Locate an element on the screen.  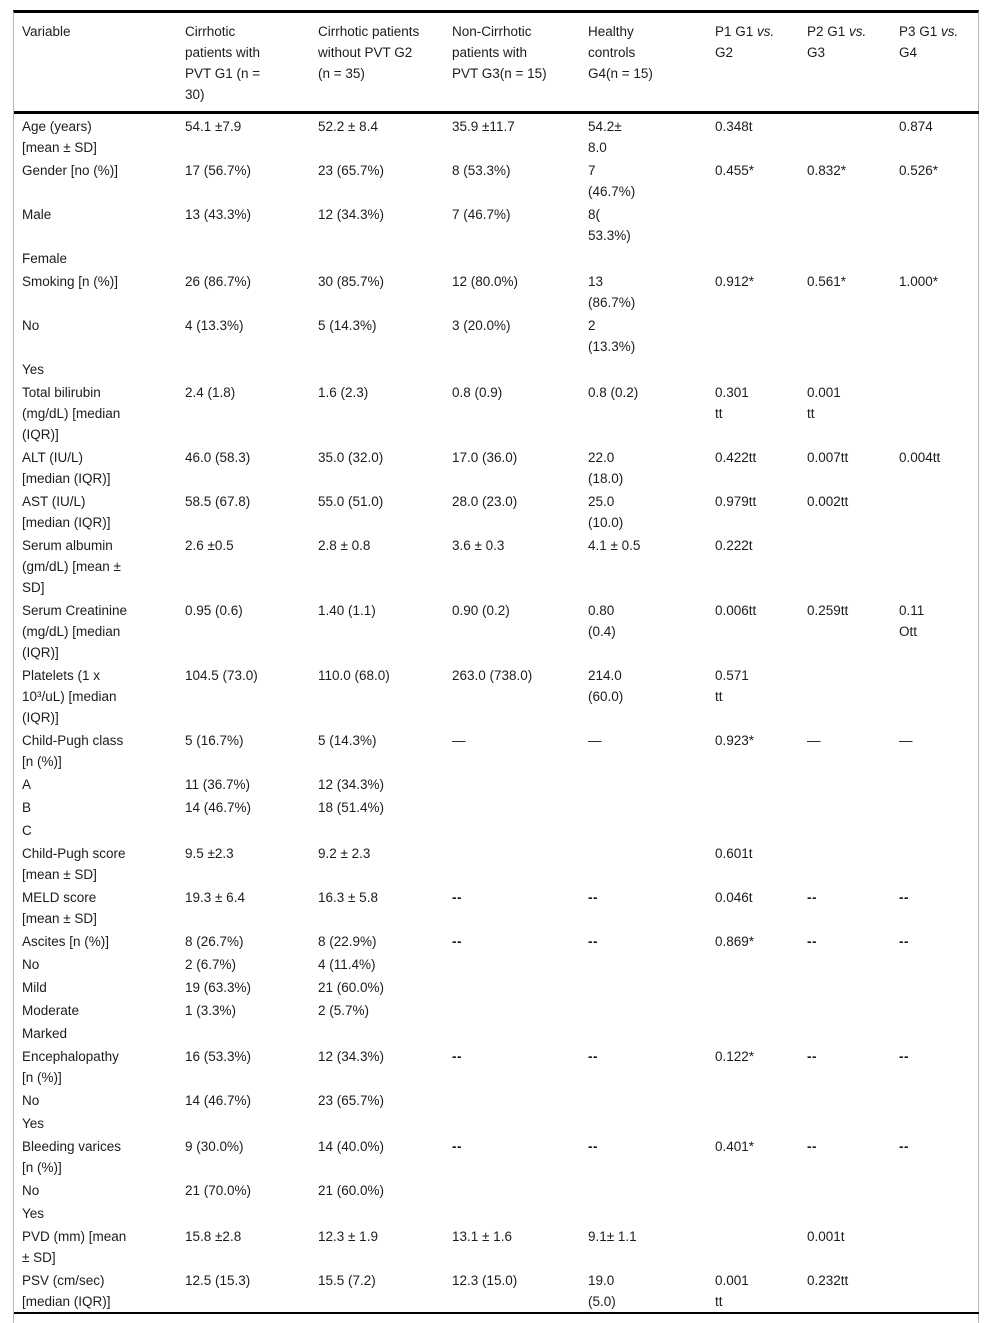
cell-g2: 4 (11.4%) is located at coordinates (347, 964).